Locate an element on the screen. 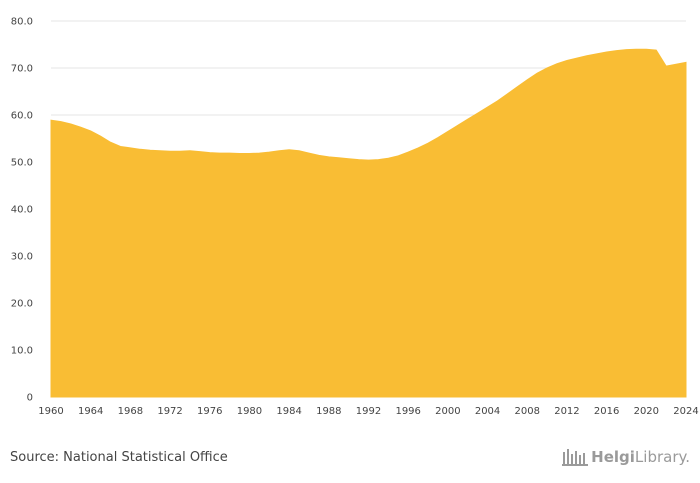 The width and height of the screenshot is (700, 483). x-tick-label: 1984 is located at coordinates (288, 411).